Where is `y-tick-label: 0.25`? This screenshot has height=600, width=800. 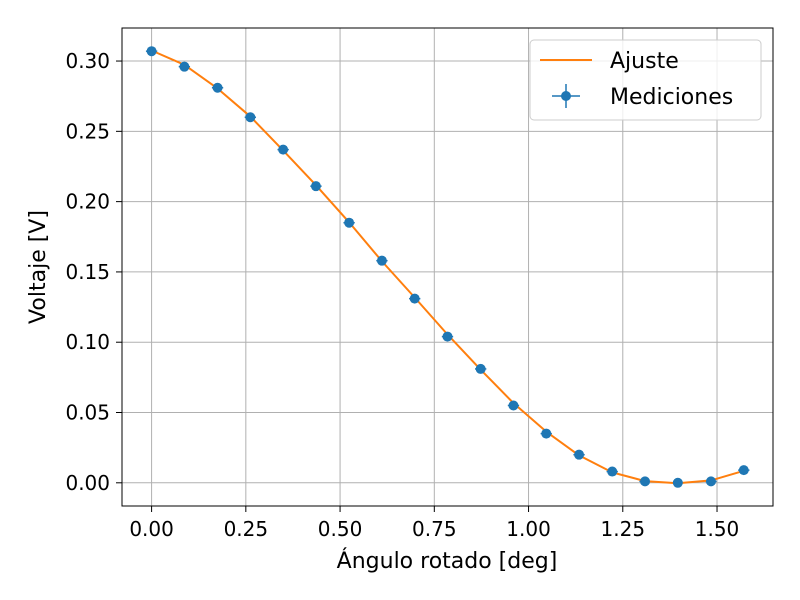
y-tick-label: 0.25 is located at coordinates (87, 131).